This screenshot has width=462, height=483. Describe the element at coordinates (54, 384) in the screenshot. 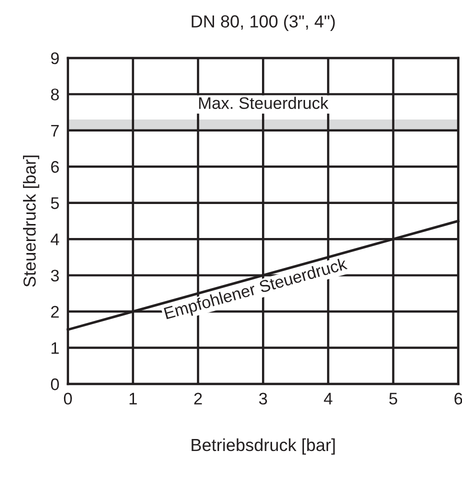

I see `y-tick-label: 0` at that location.